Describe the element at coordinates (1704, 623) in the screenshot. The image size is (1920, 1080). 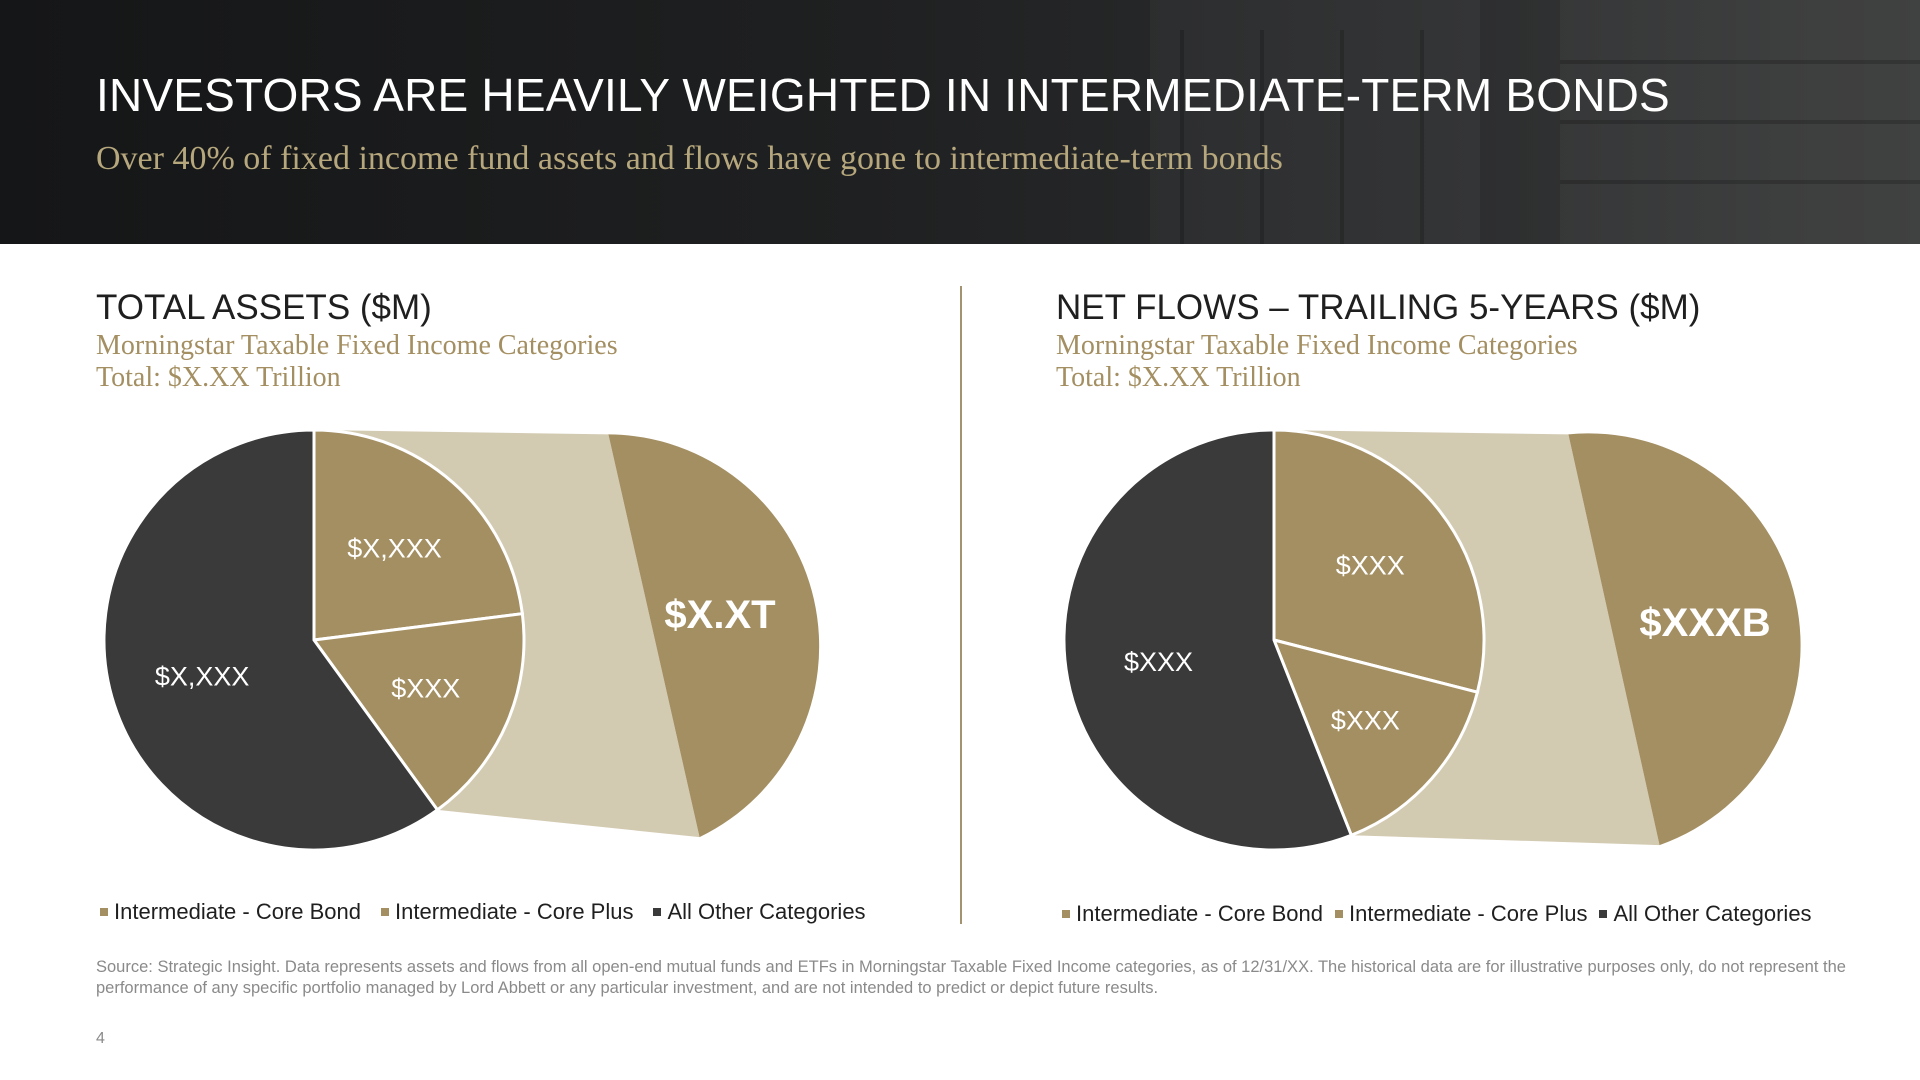
I see `data-label-secondary-total: $XXXB` at that location.